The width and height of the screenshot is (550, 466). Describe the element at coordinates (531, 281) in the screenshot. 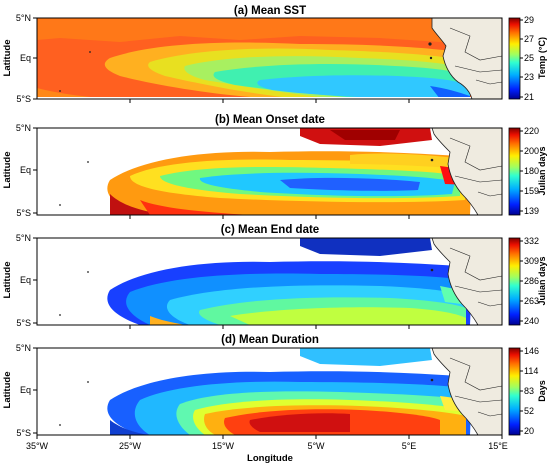

I see `colorbar-tick: 286` at that location.